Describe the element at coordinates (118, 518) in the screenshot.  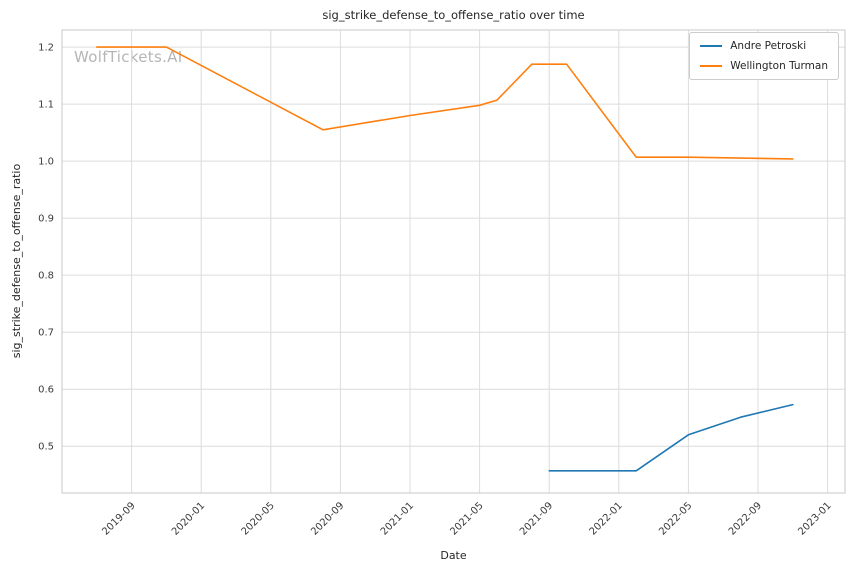
I see `x-tick-label: 2019-09` at that location.